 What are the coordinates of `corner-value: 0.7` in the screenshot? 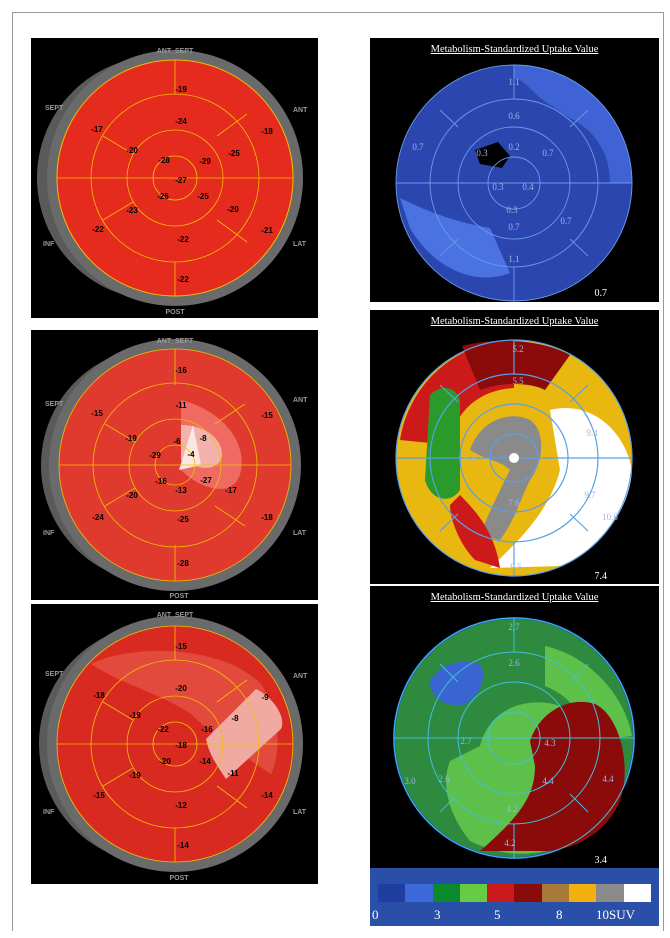 It's located at (601, 293).